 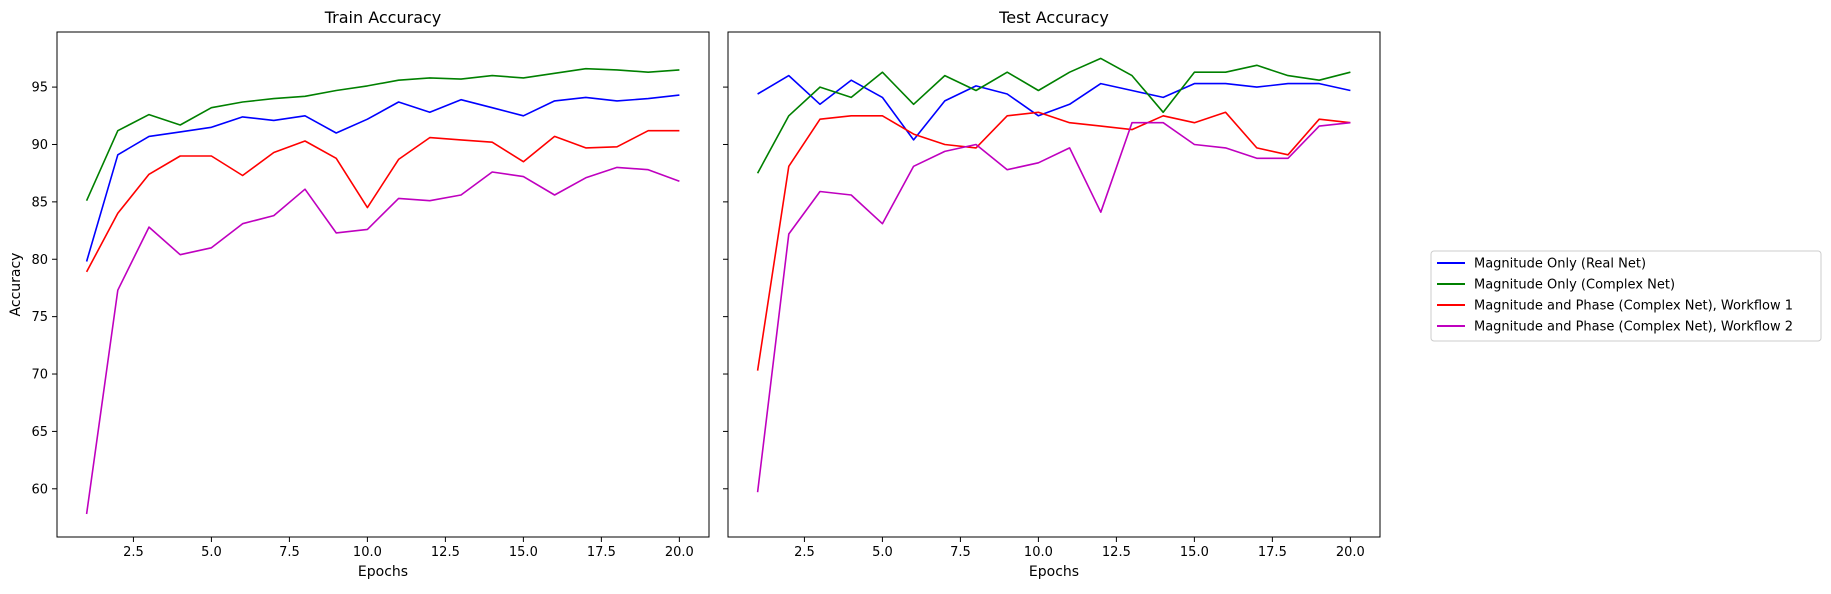 I want to click on train-x-tick-label: 12.5, so click(x=445, y=552).